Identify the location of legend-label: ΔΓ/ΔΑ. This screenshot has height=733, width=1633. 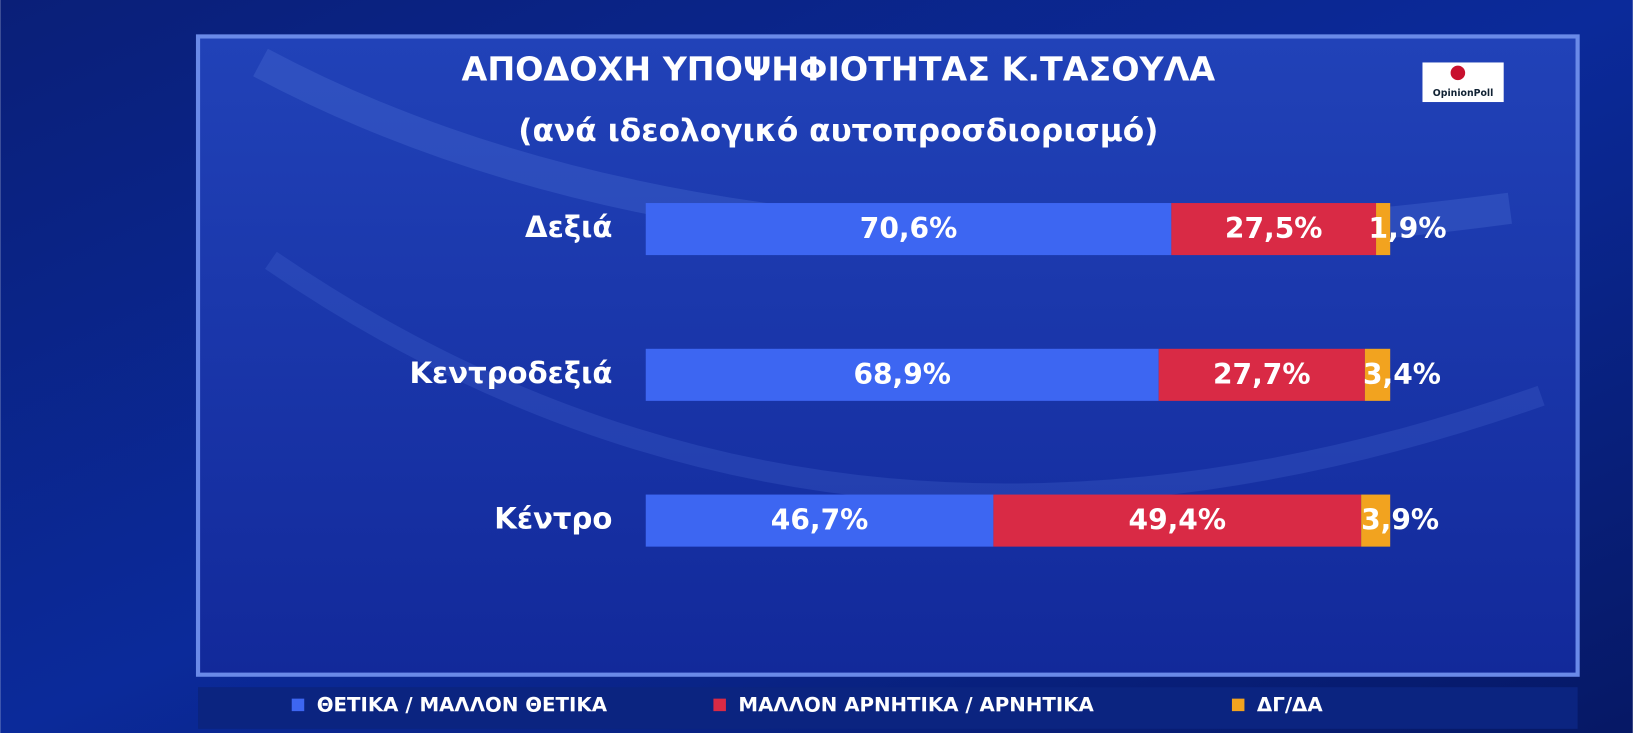
(1290, 704).